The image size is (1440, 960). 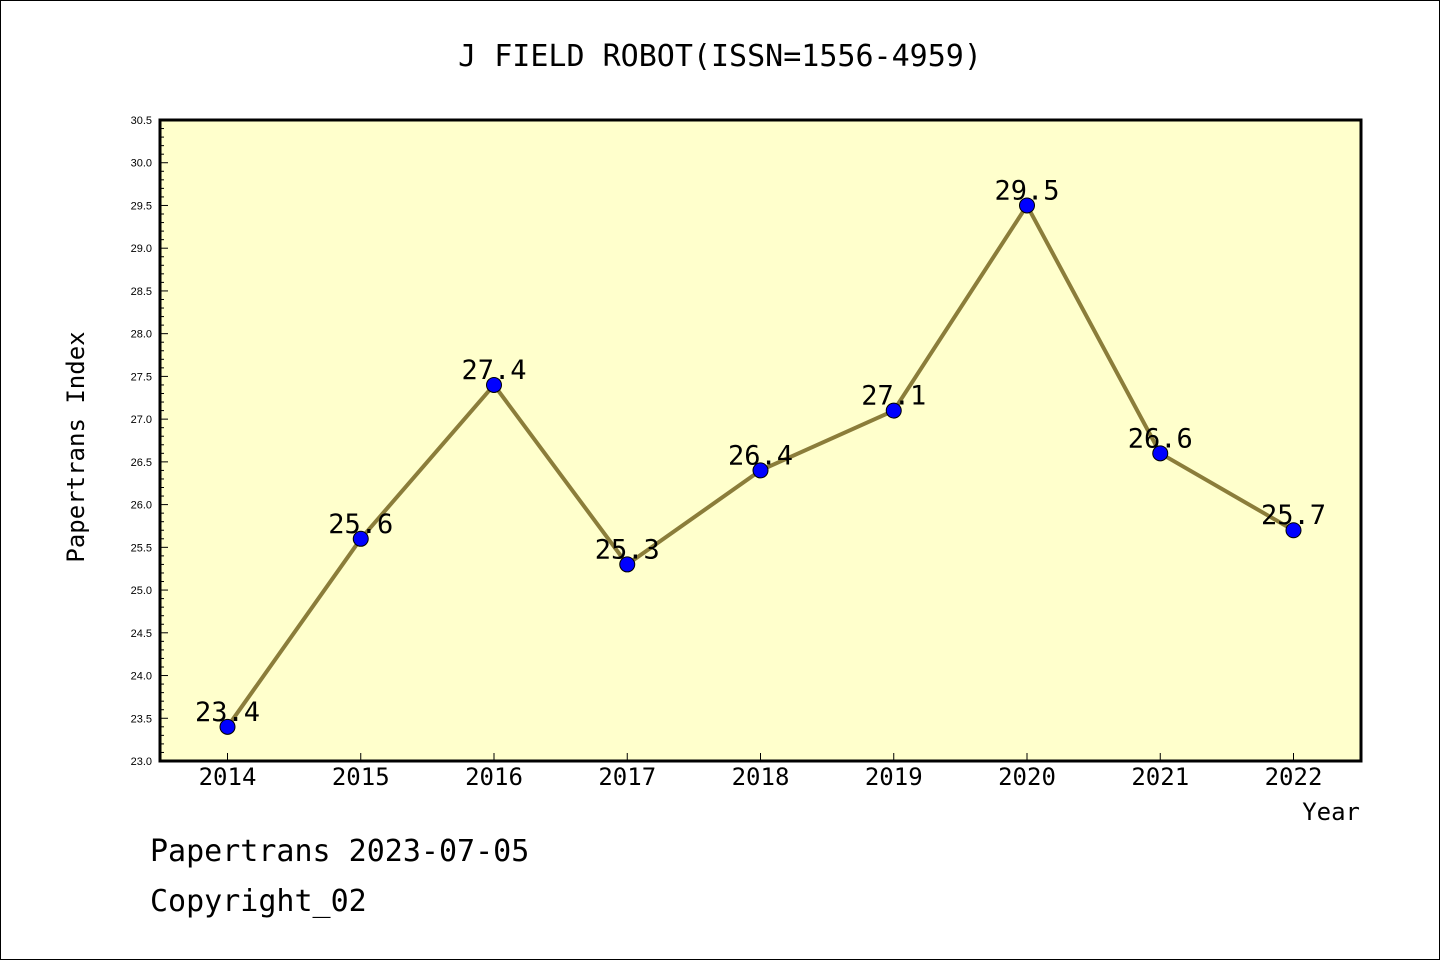 What do you see at coordinates (141, 506) in the screenshot?
I see `y-tick-label: 26.0` at bounding box center [141, 506].